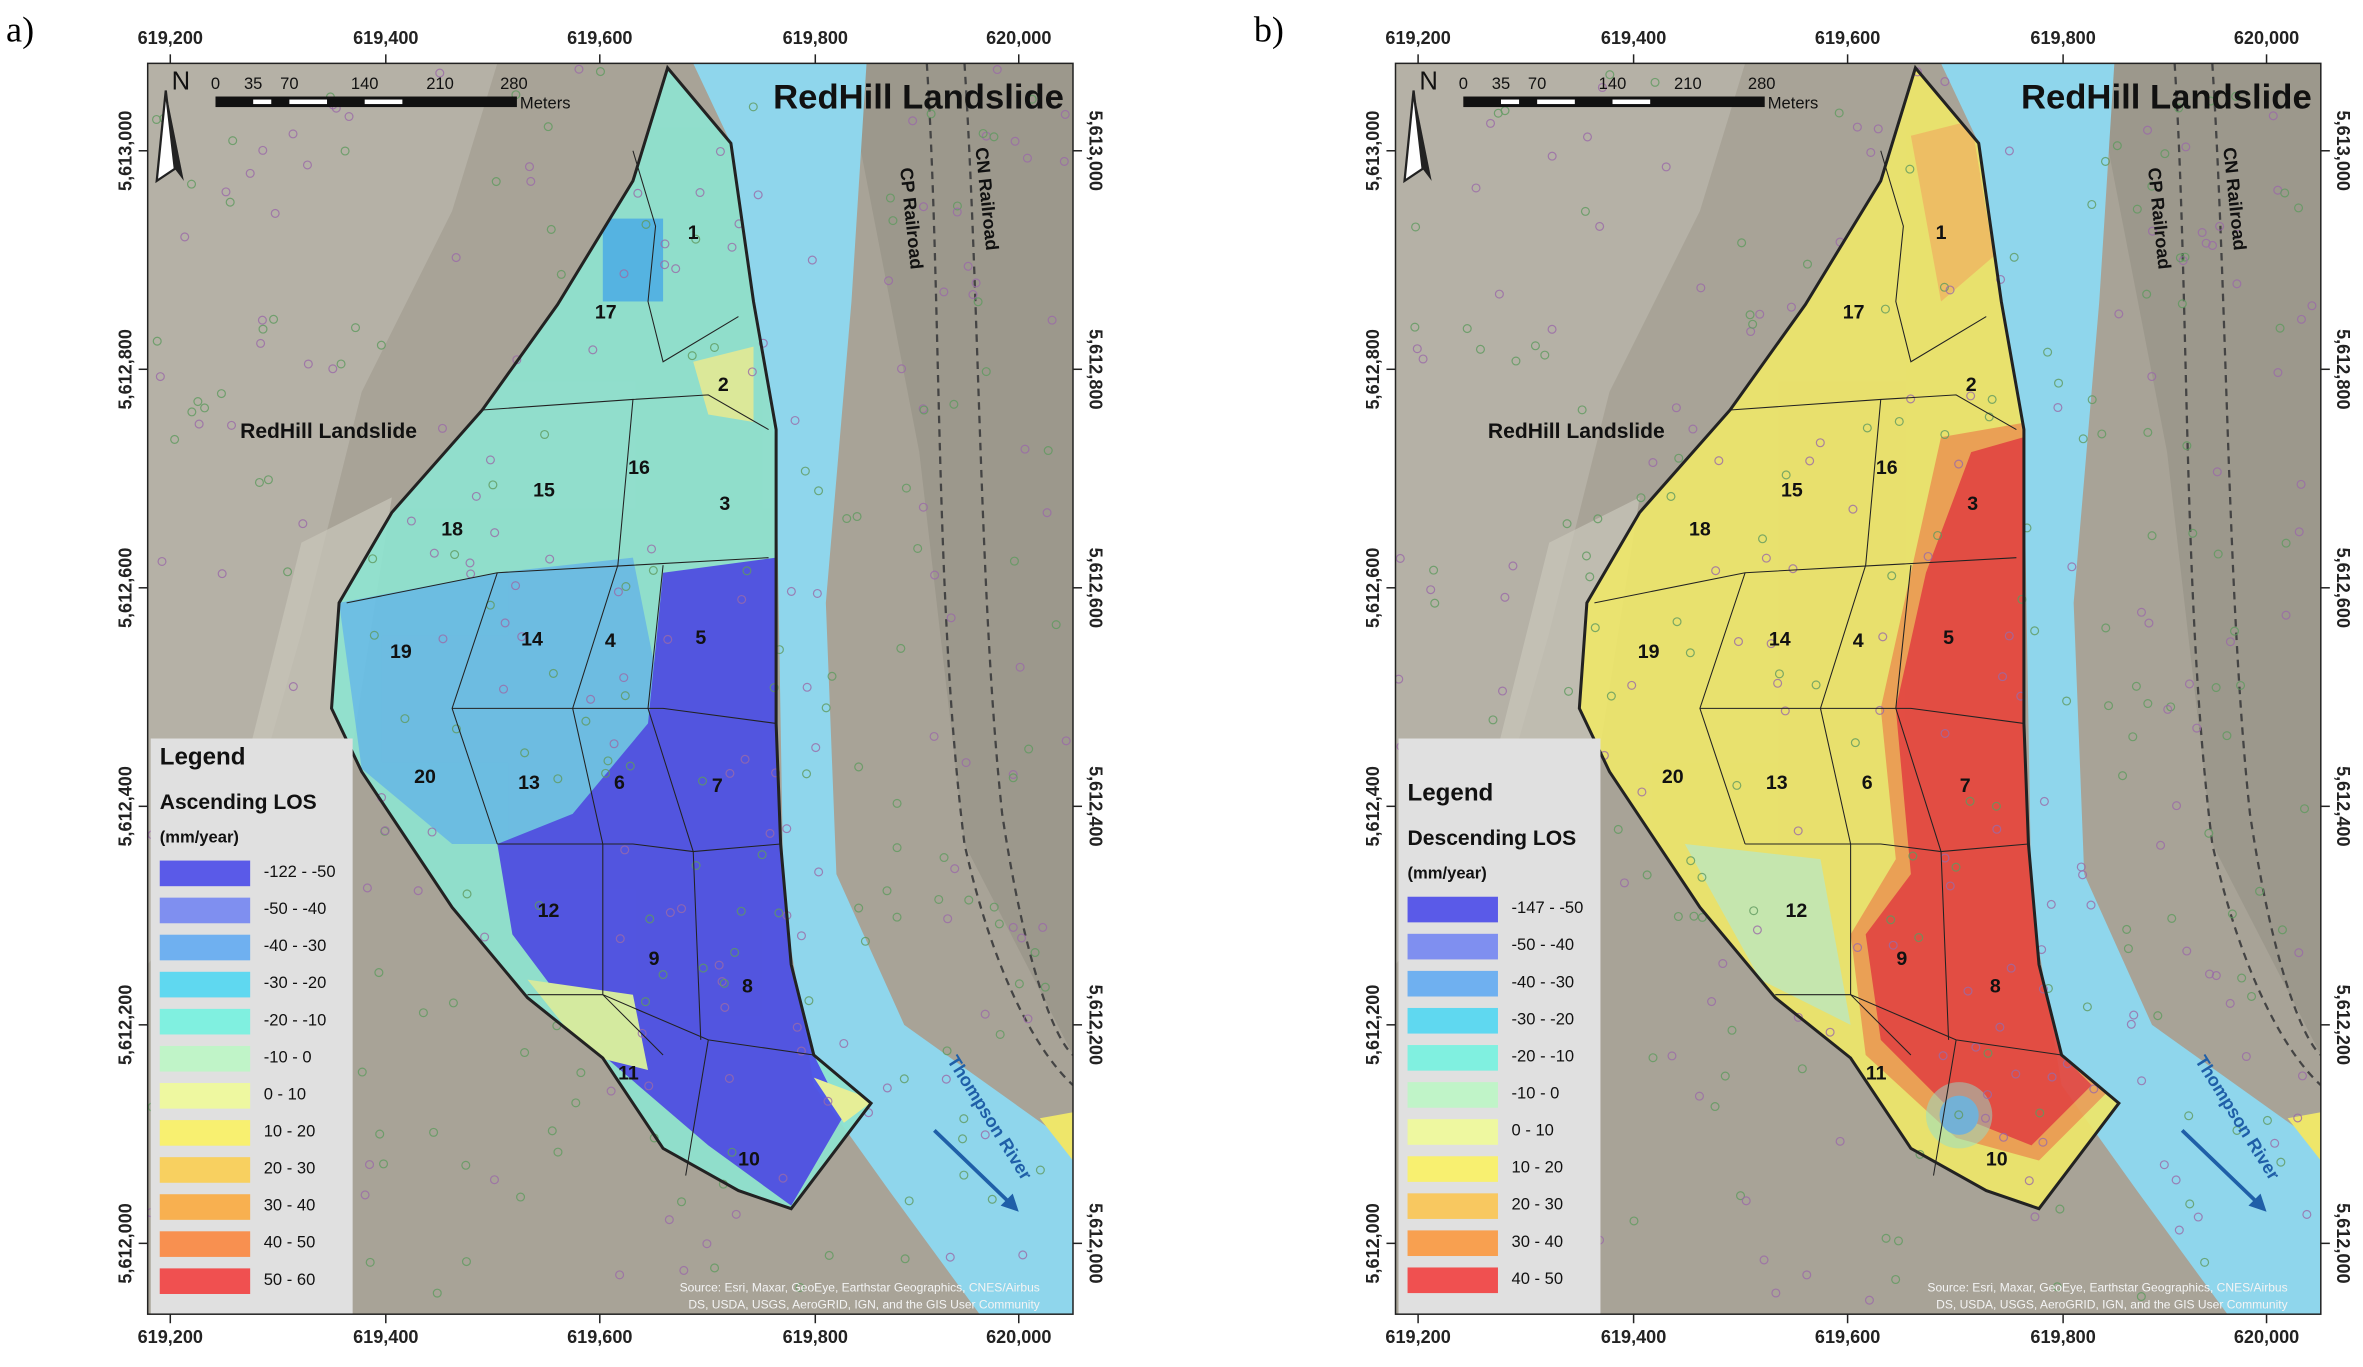 This screenshot has width=2363, height=1367. What do you see at coordinates (328, 431) in the screenshot?
I see `place-label: RedHill Landslide` at bounding box center [328, 431].